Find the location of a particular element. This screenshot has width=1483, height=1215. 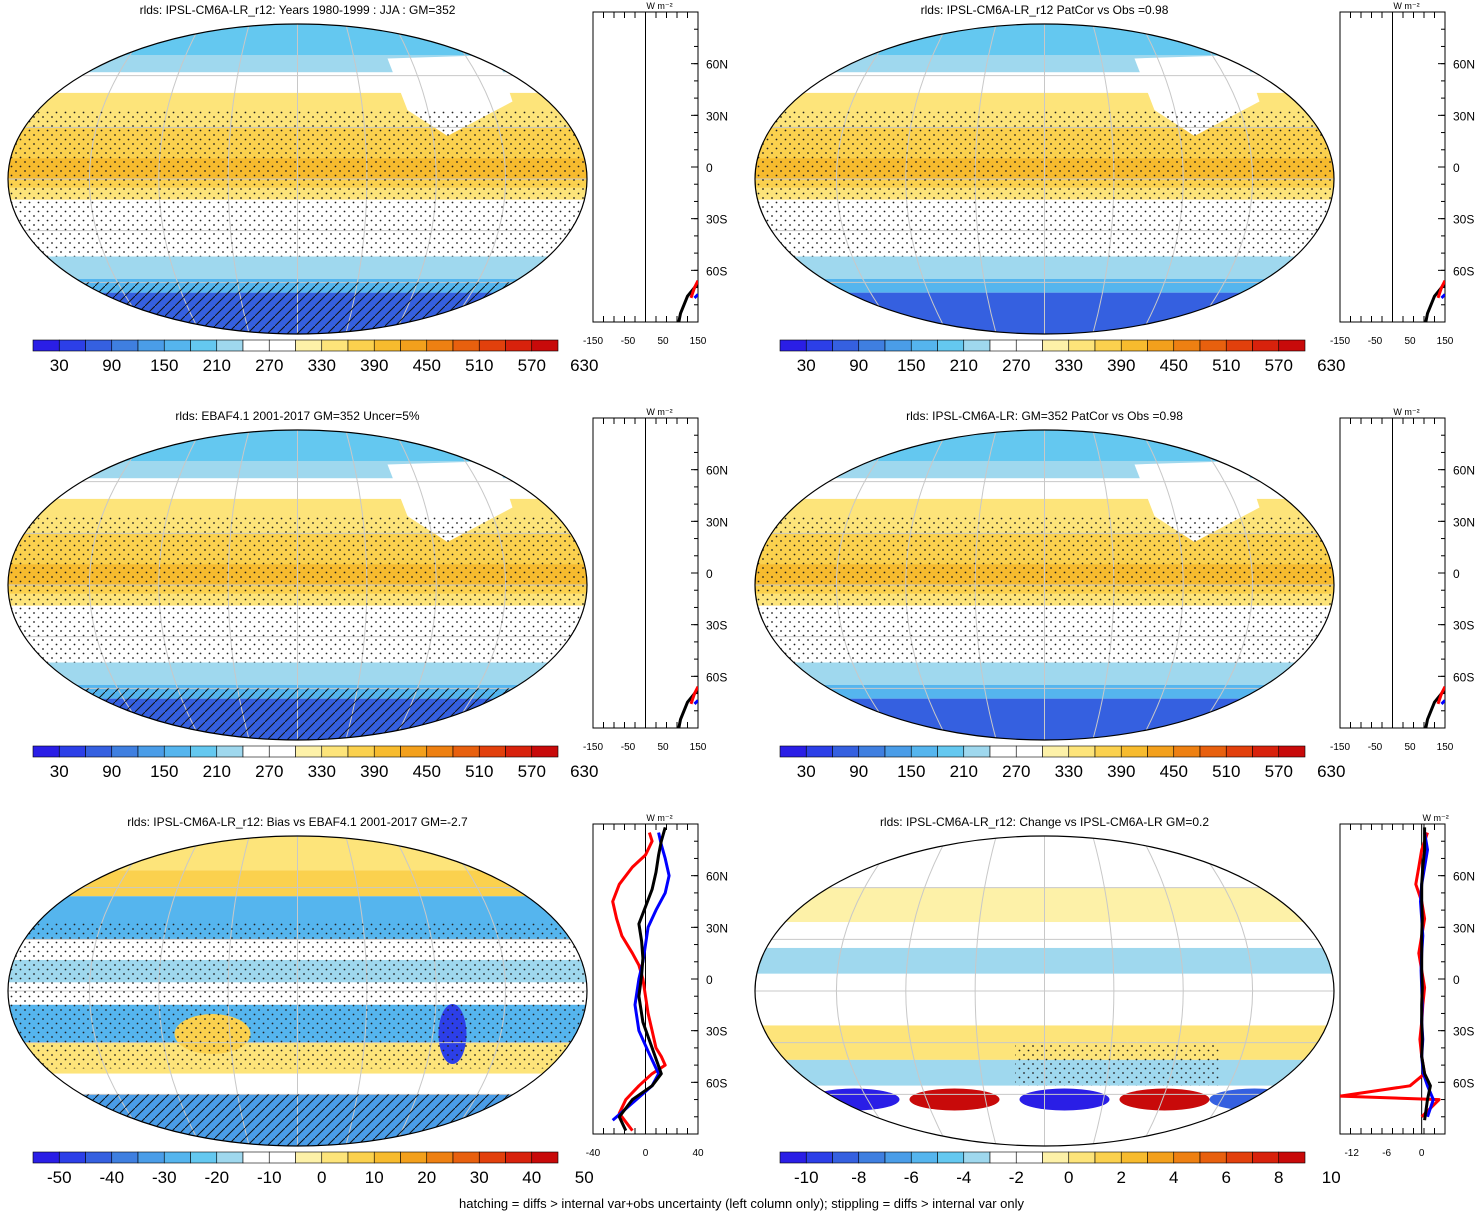

zonal-profile-plot: -12 -6 0 W m⁻² 60N 30N 0 30S 60S is located at coordinates (1407, 986).